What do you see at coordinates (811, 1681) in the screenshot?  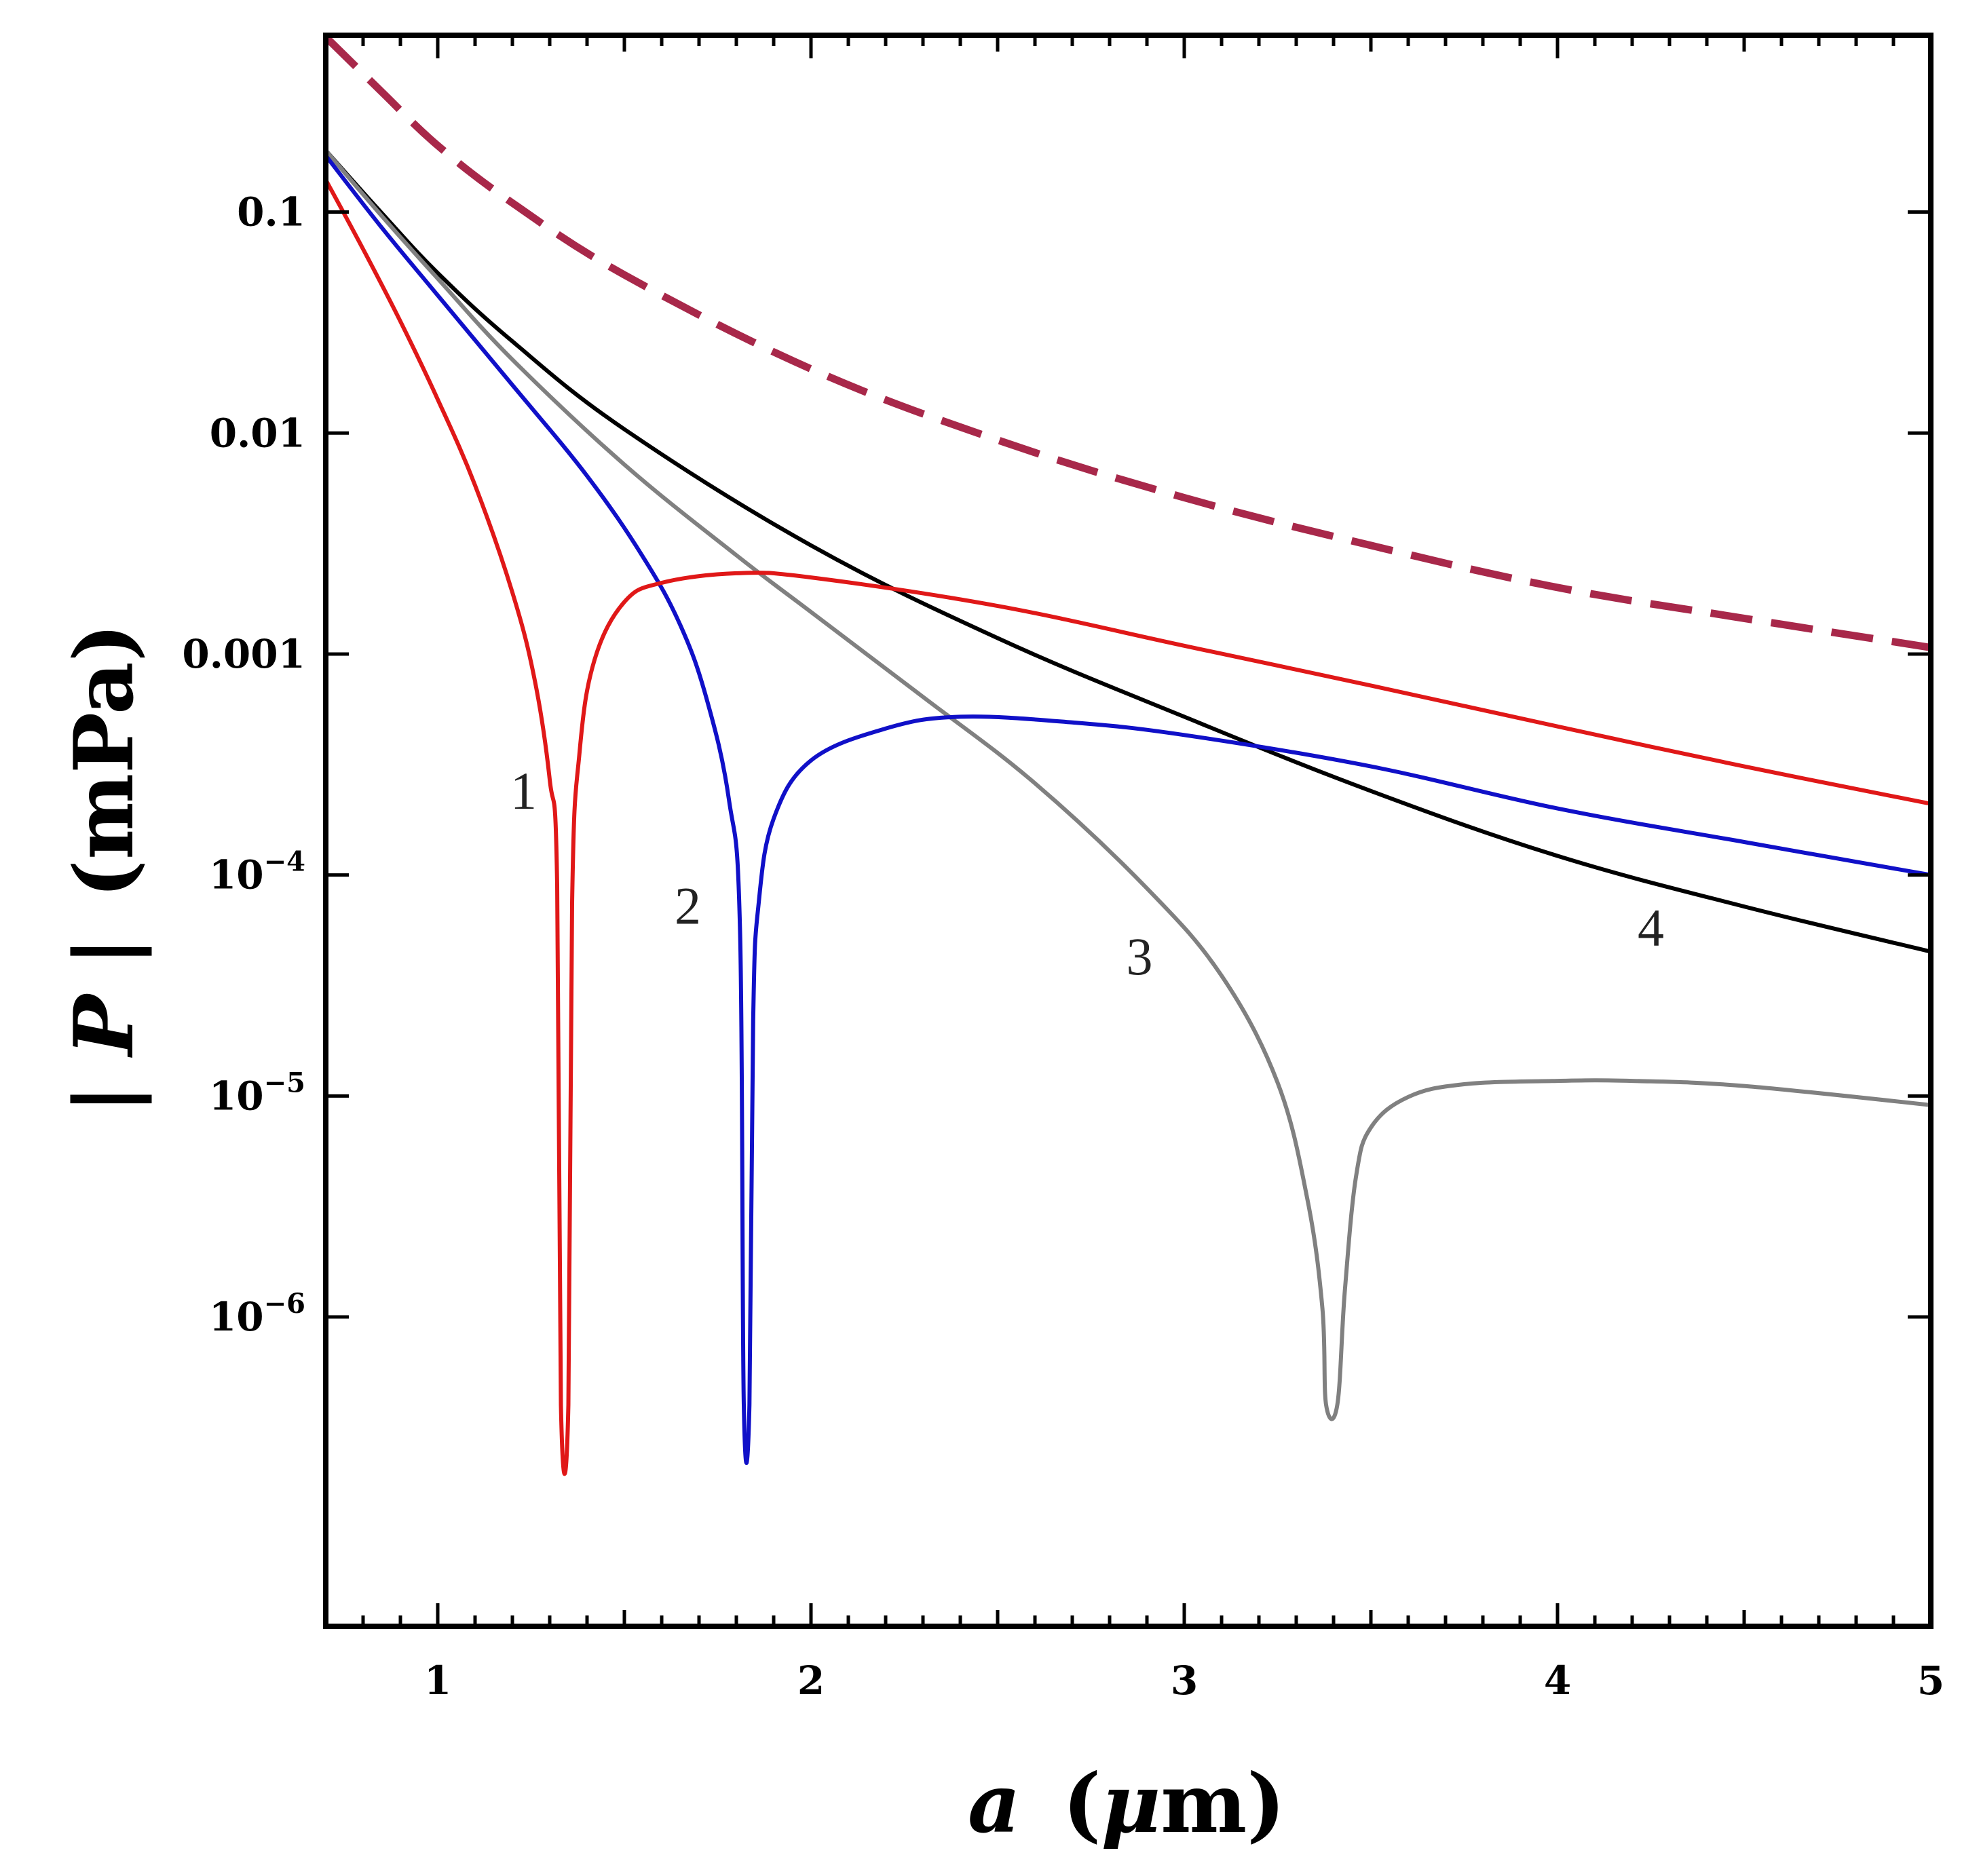 I see `x-tick-label: 2` at bounding box center [811, 1681].